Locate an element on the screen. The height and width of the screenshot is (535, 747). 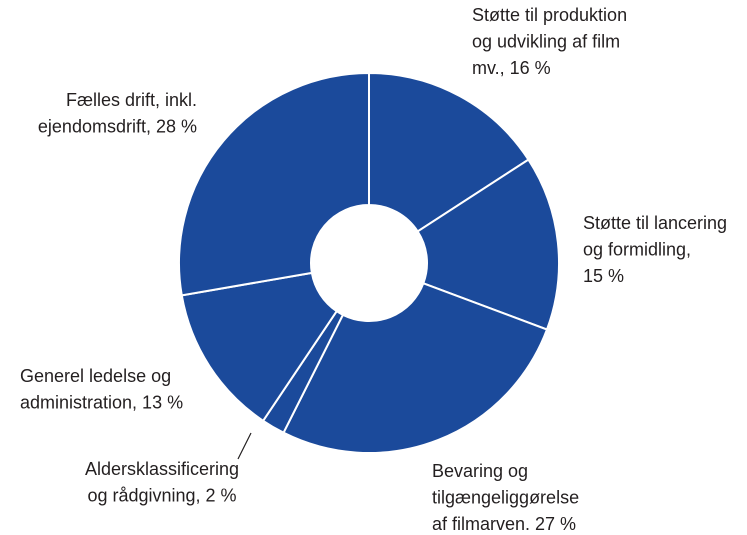
slice-label: Generel ledelse og is located at coordinates (95, 376).